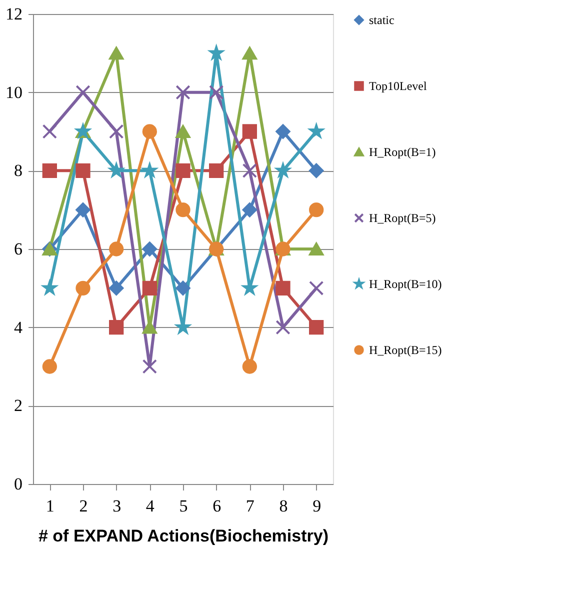 Image resolution: width=571 pixels, height=615 pixels. What do you see at coordinates (283, 506) in the screenshot?
I see `x-tick-label: 8` at bounding box center [283, 506].